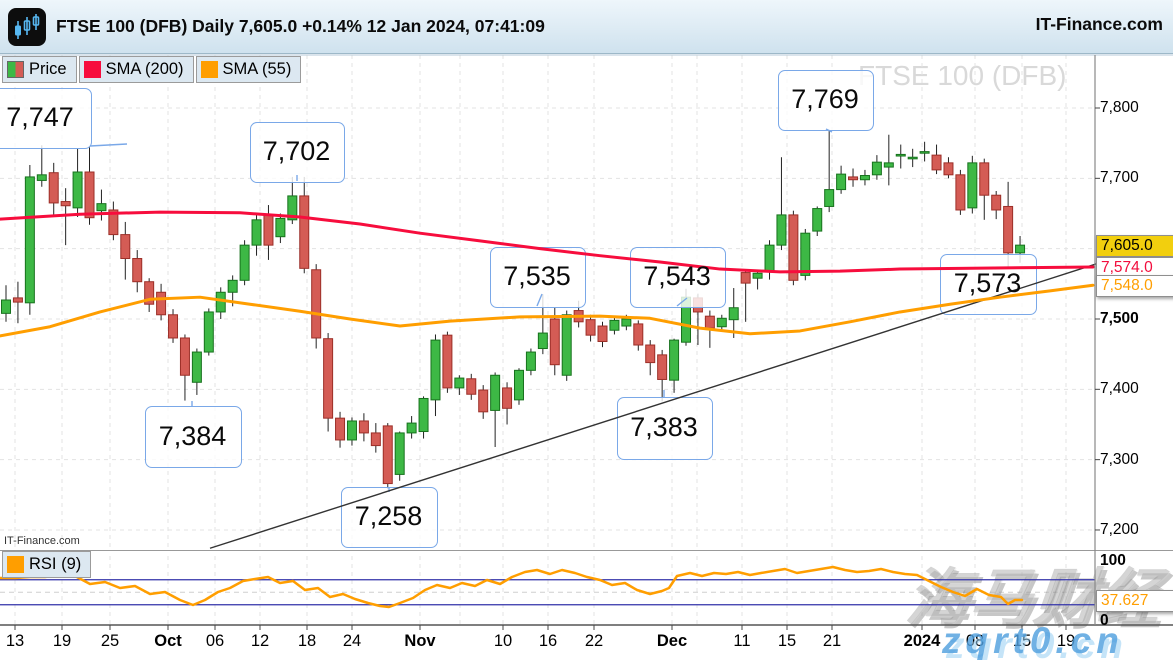  What do you see at coordinates (209, 69) in the screenshot?
I see `sma55-swatch-icon` at bounding box center [209, 69].